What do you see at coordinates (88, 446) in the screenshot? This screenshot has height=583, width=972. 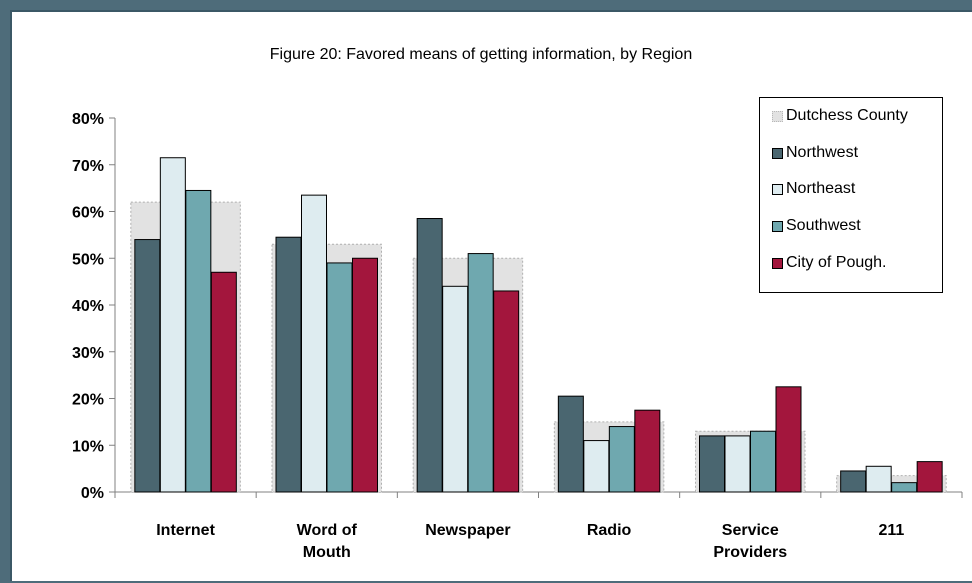 I see `y-tick-label: 10%` at bounding box center [88, 446].